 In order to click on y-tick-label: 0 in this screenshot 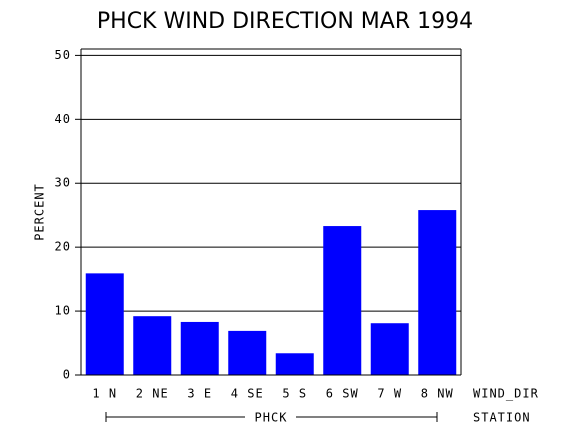, I will do `click(67, 375)`.